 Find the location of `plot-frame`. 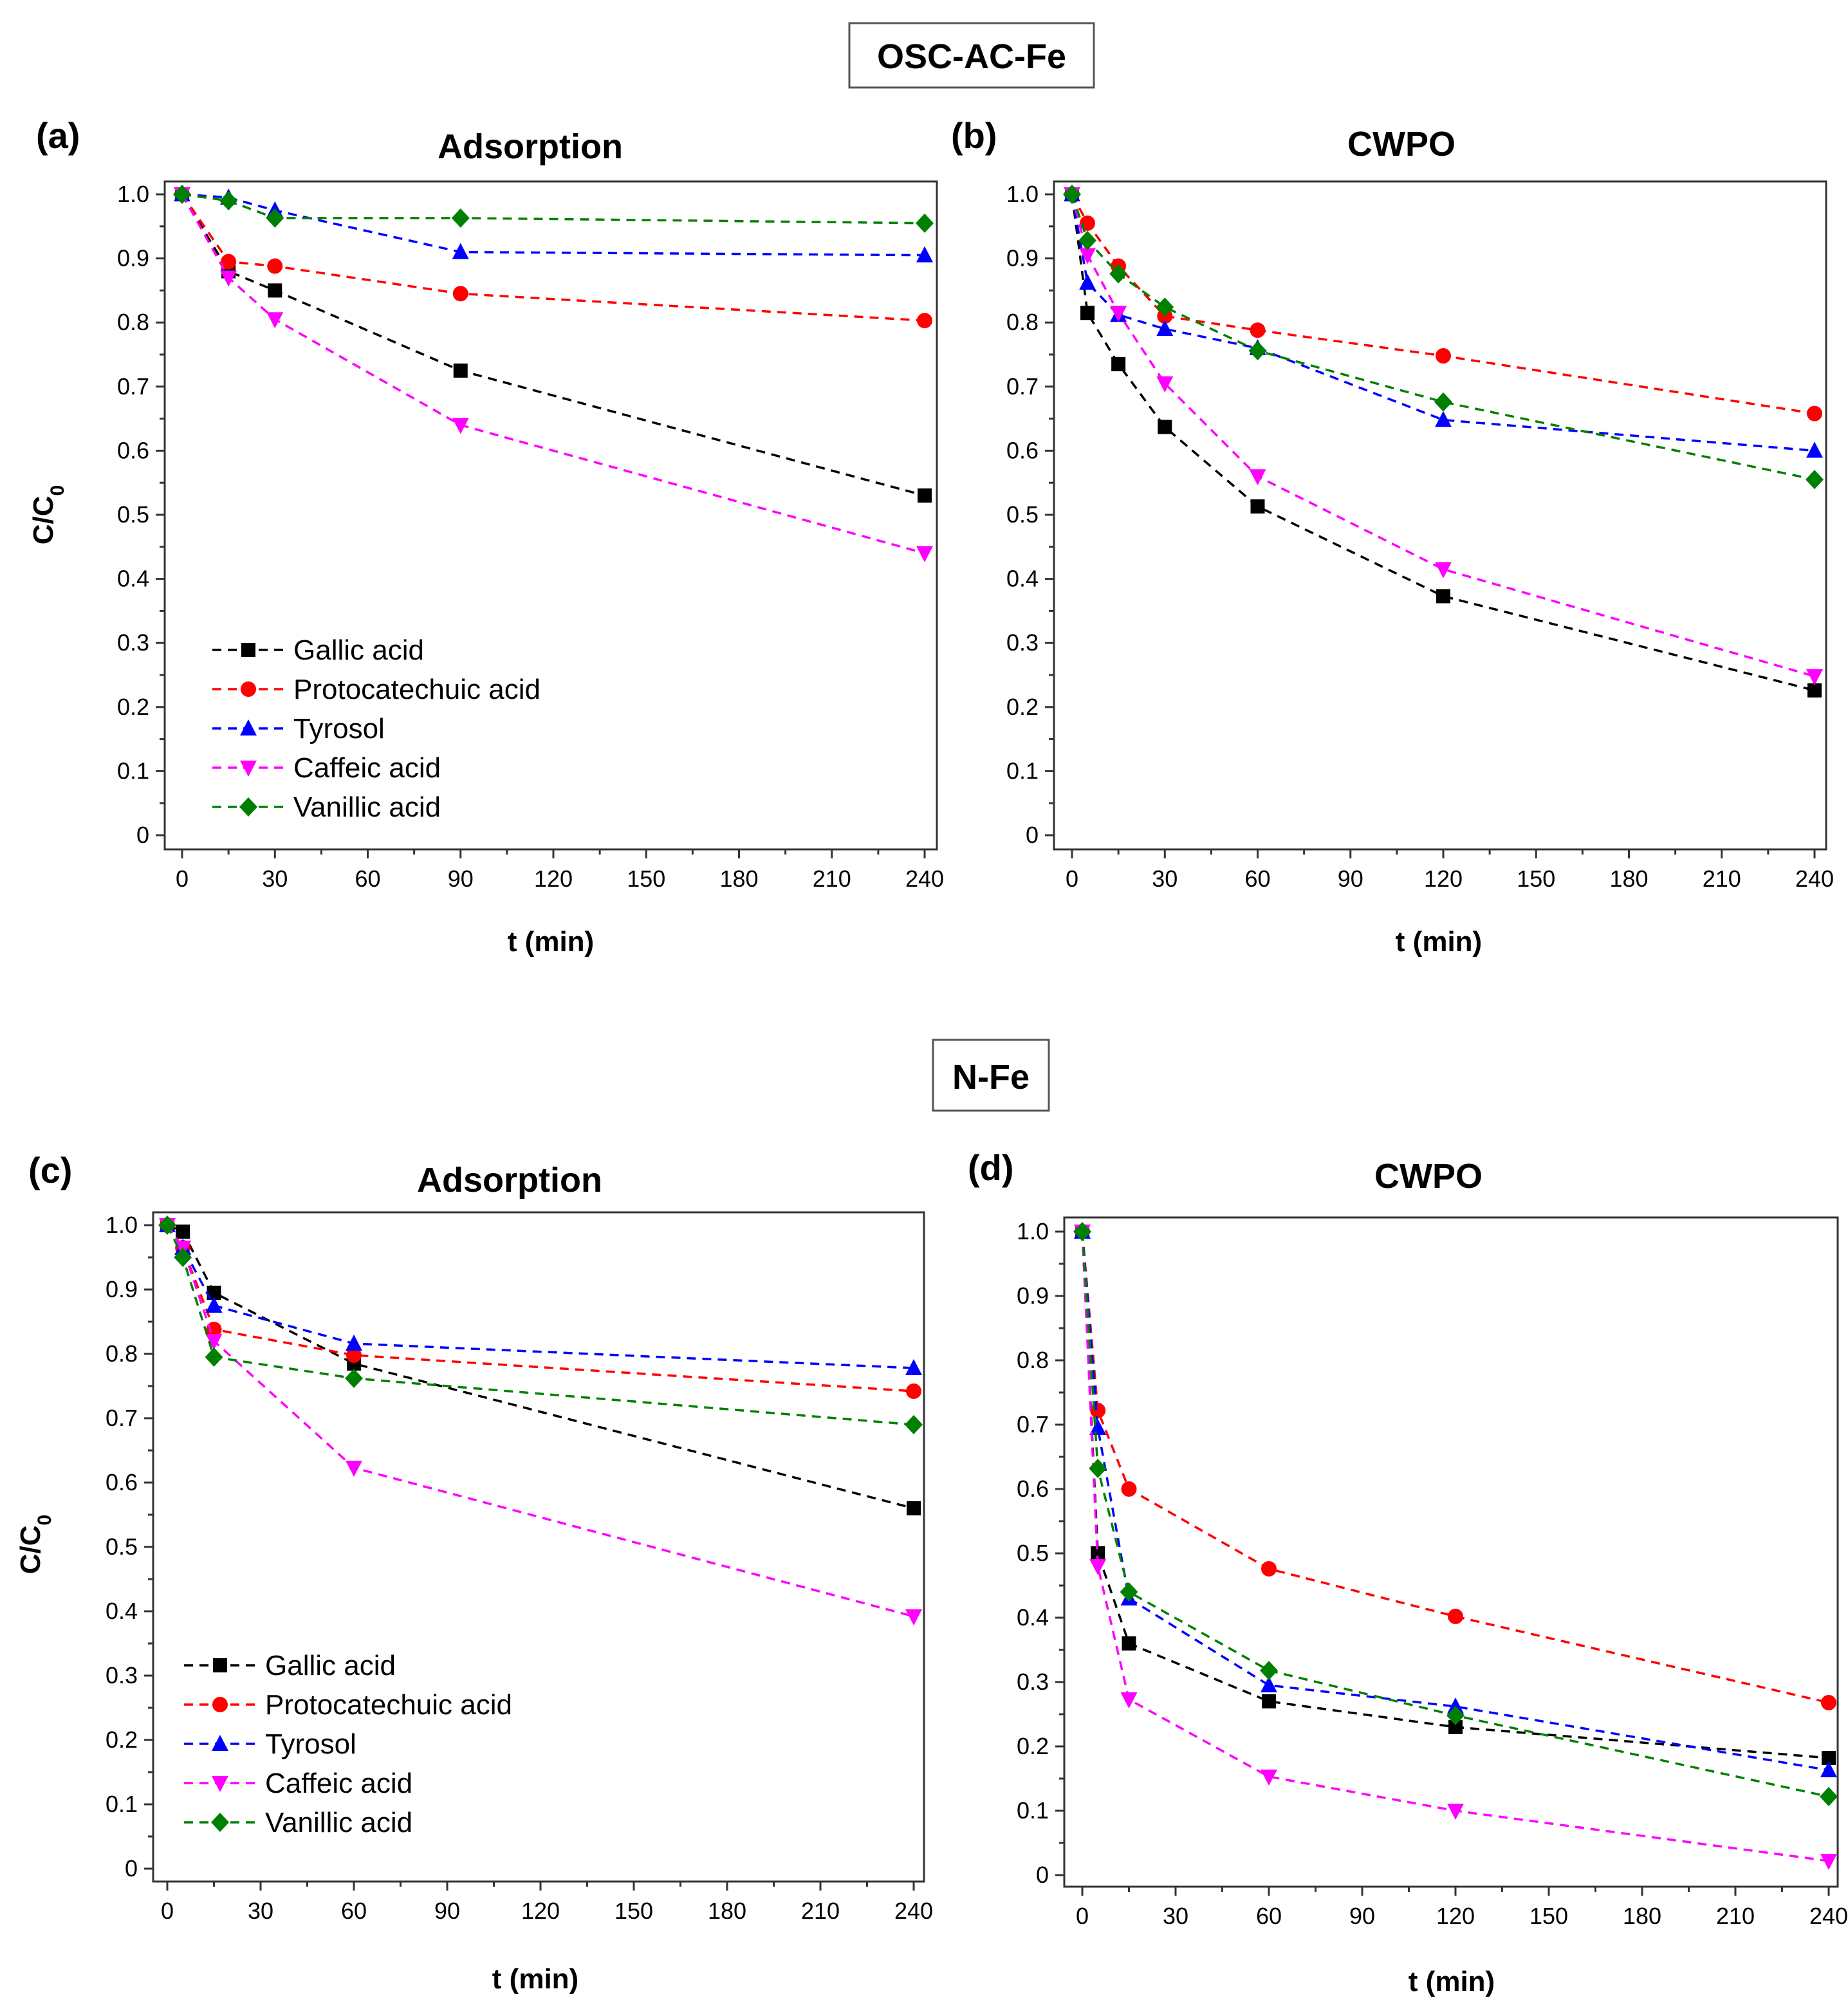

plot-frame is located at coordinates (551, 515).